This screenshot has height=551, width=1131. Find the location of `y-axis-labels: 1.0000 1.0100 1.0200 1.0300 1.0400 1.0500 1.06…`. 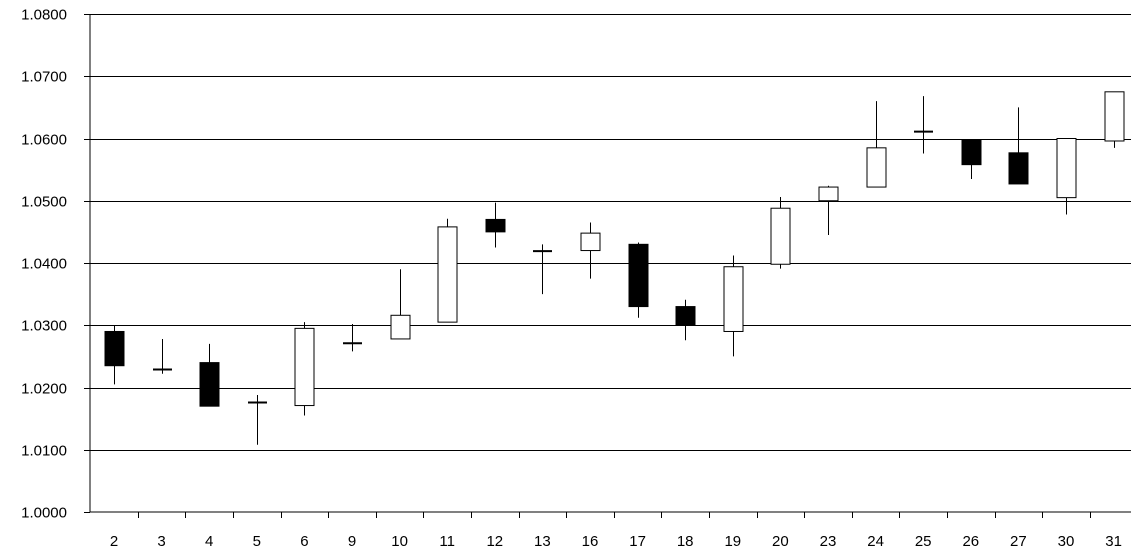

y-axis-labels: 1.0000 1.0100 1.0200 1.0300 1.0400 1.0500 1.06… is located at coordinates (44, 264).